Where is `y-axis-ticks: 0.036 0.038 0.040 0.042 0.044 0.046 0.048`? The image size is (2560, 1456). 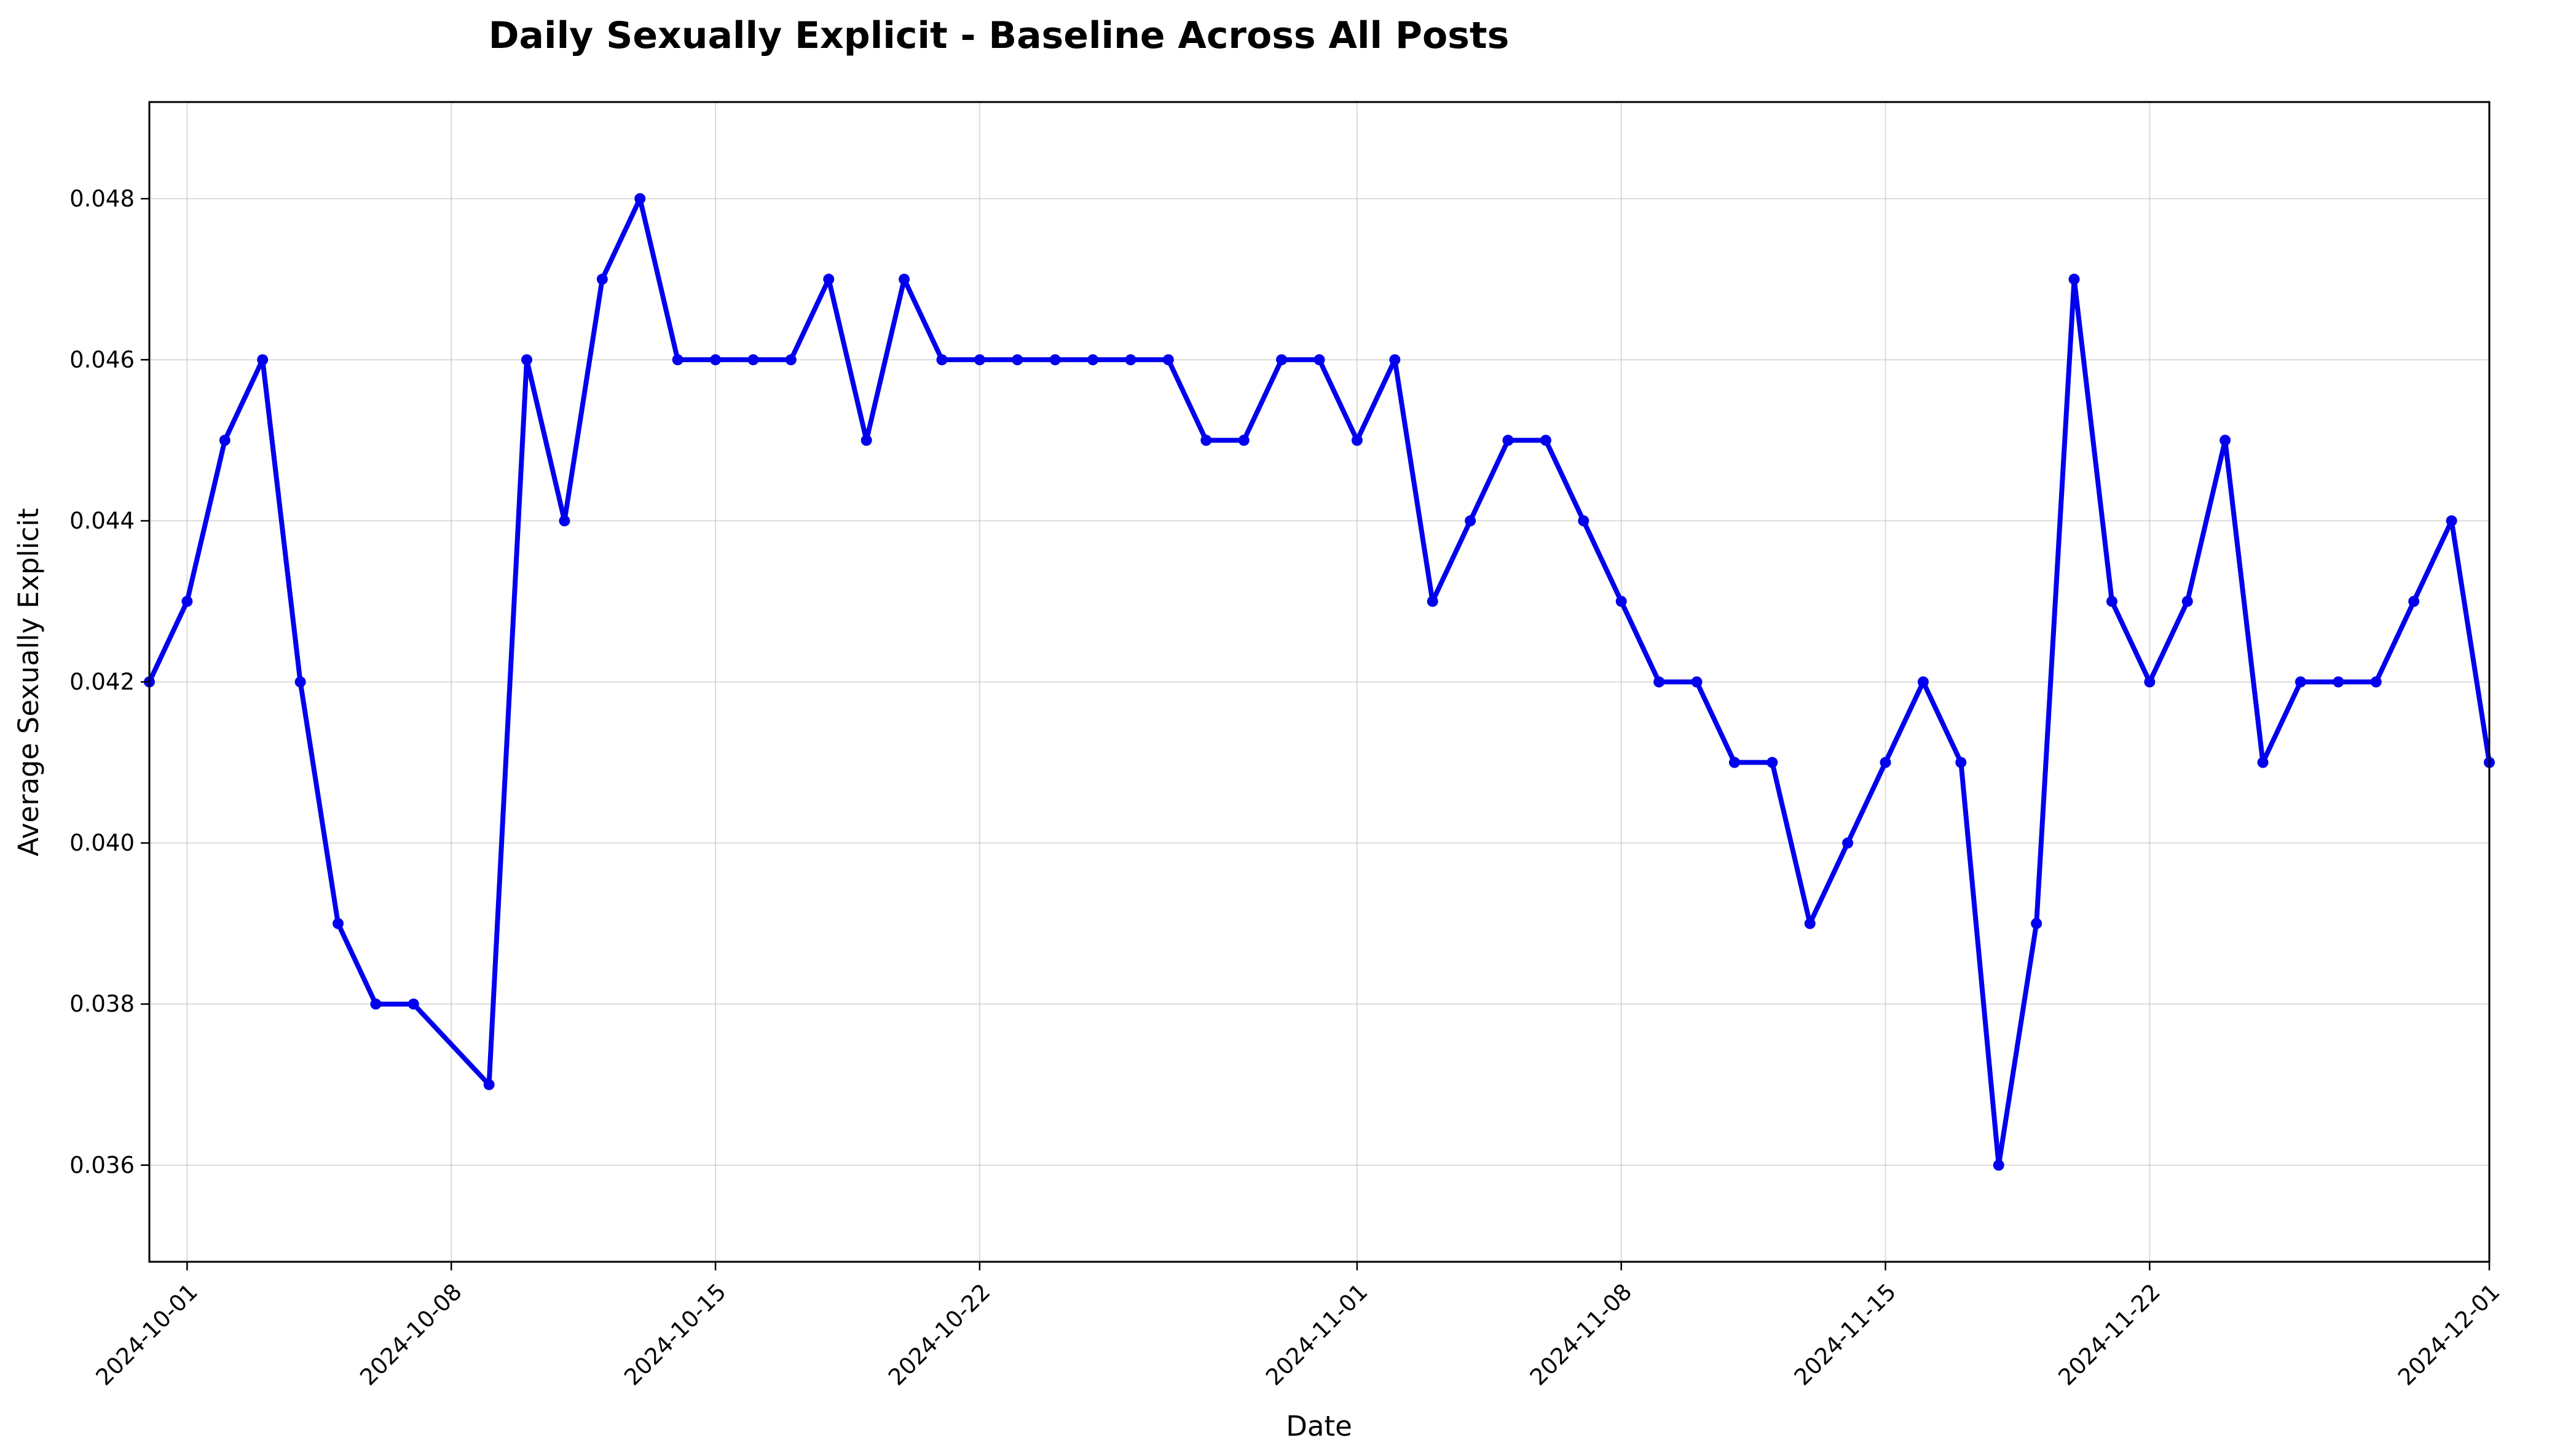 y-axis-ticks: 0.036 0.038 0.040 0.042 0.044 0.046 0.048 is located at coordinates (109, 682).